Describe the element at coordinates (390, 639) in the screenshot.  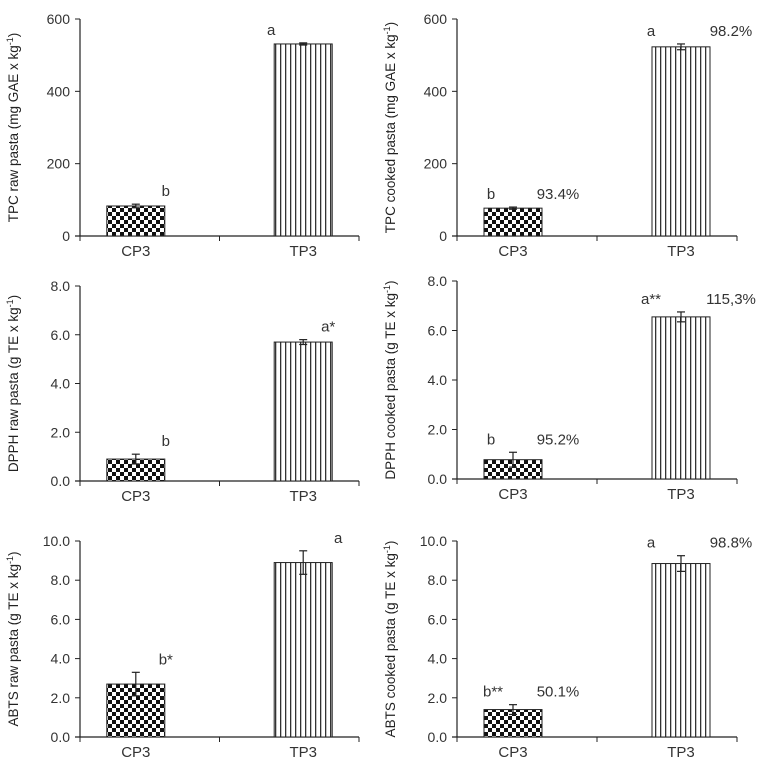
I see `y-axis-label: ABTS cooked pasta (g TE x kg-1)` at that location.